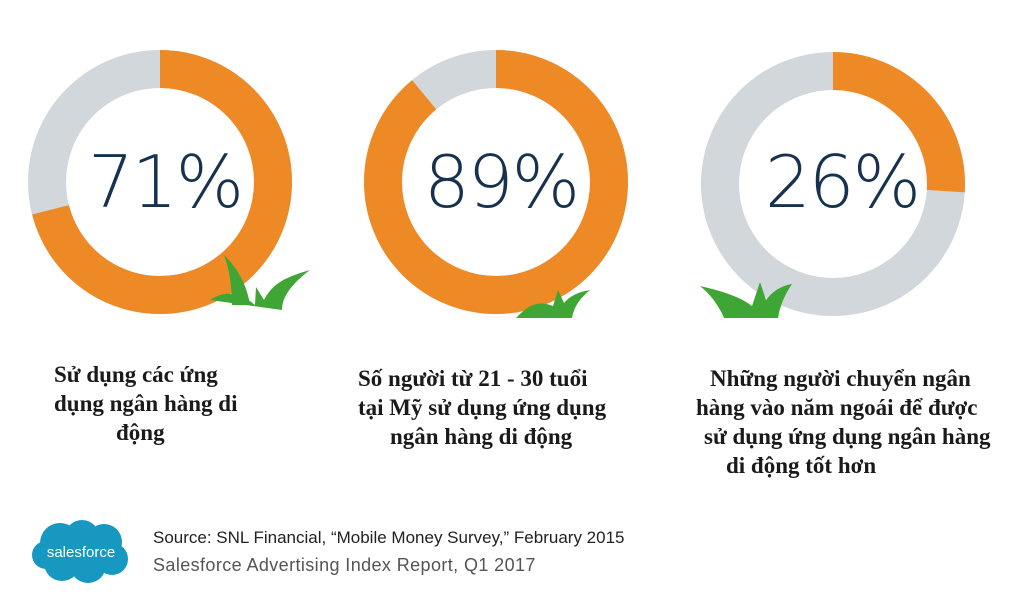  I want to click on percent-label: 89%, so click(501, 182).